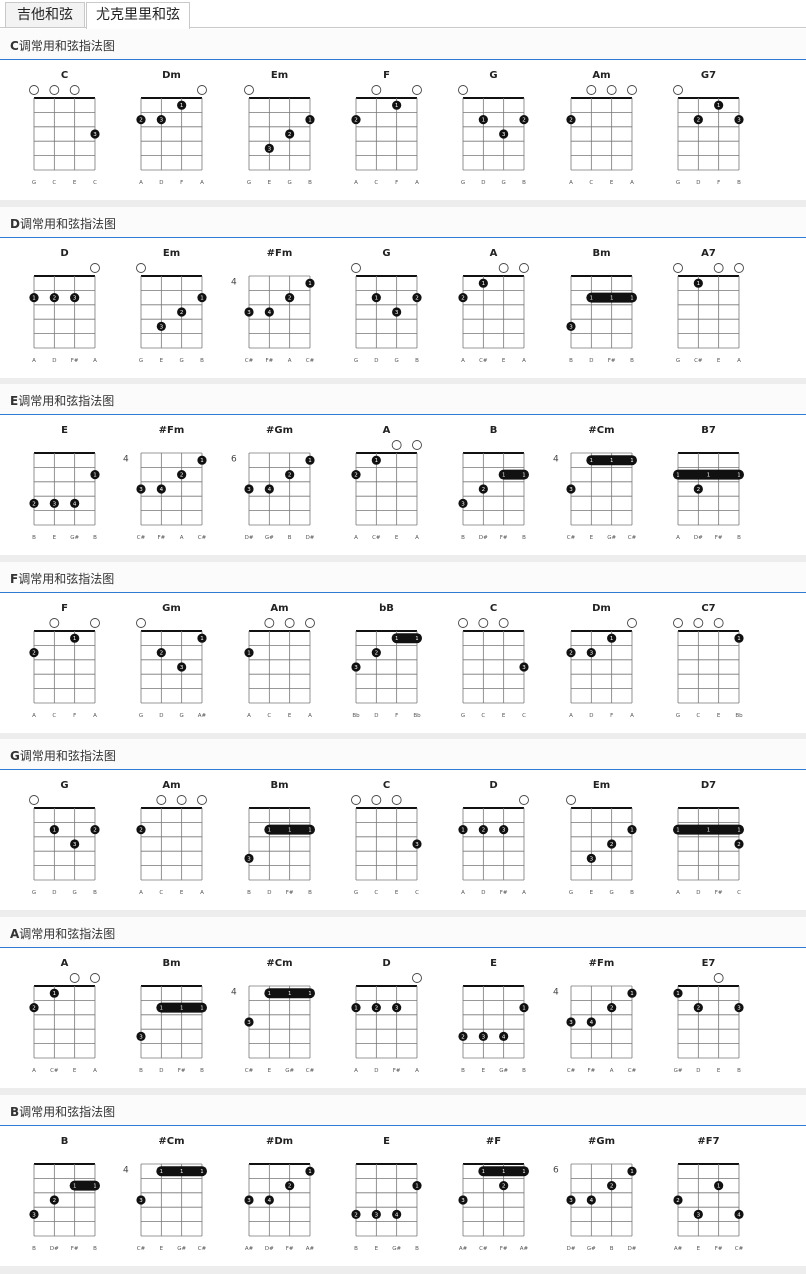  I want to click on section-divider, so click(403, 59).